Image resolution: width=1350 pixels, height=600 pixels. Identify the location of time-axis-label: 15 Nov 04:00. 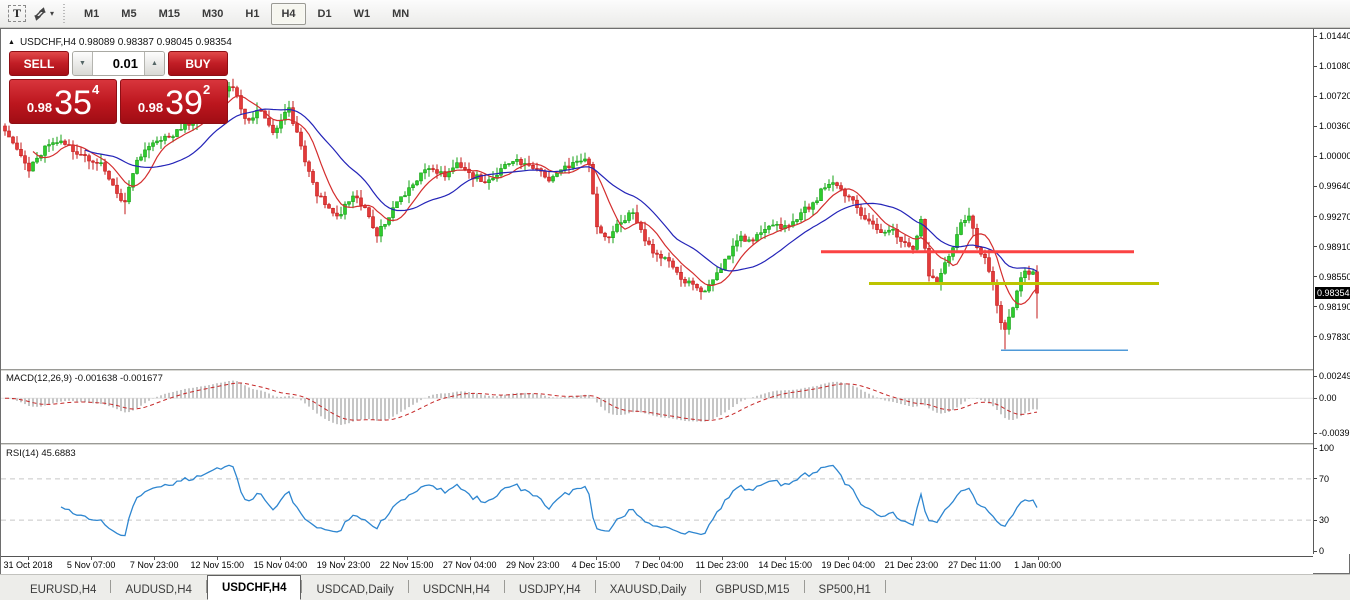
(280, 565).